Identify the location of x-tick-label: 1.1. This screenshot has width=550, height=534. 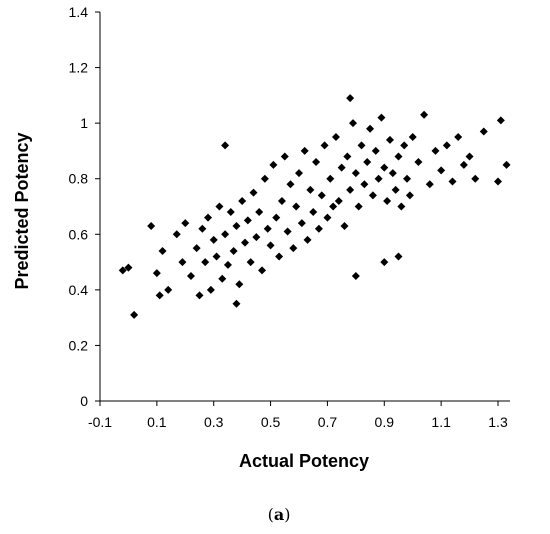
(441, 422).